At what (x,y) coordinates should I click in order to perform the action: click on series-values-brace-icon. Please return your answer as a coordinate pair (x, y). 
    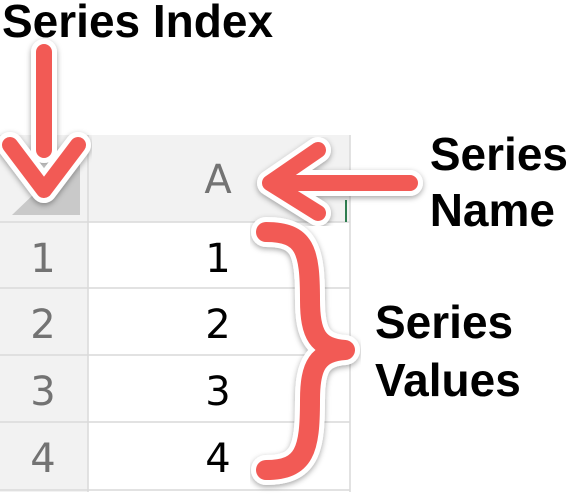
    Looking at the image, I should click on (305, 351).